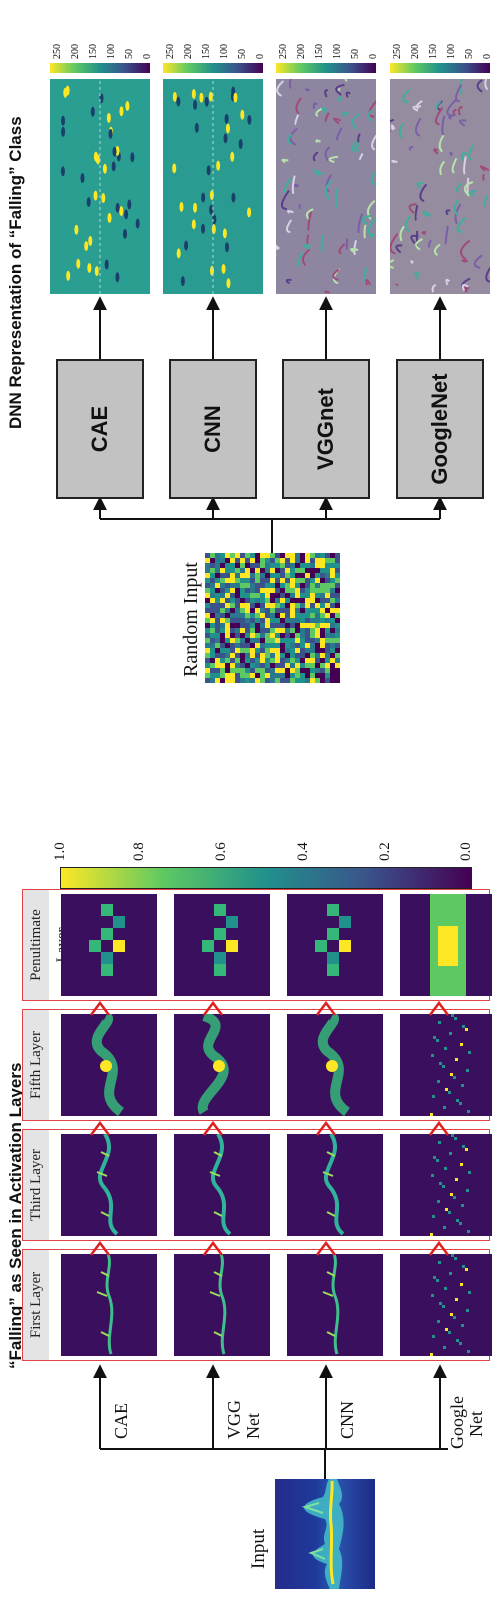  What do you see at coordinates (440, 429) in the screenshot?
I see `box-googlenet: GoogleNet` at bounding box center [440, 429].